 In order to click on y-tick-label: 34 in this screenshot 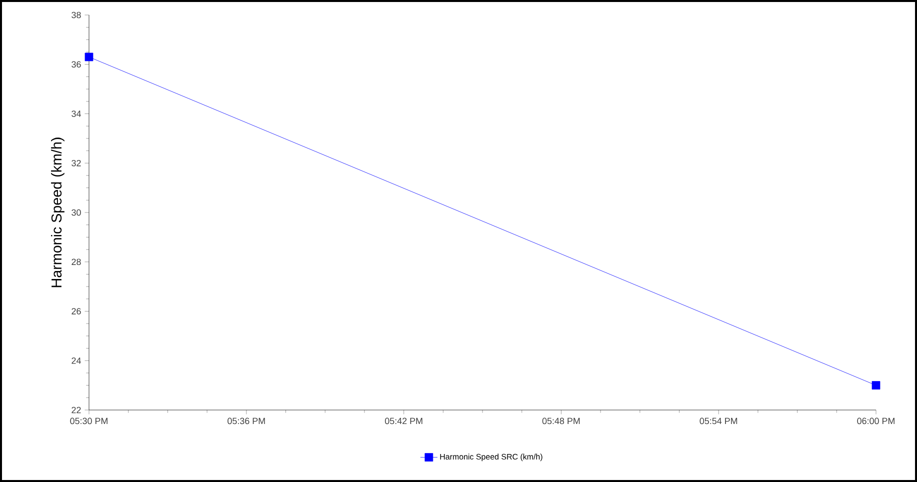, I will do `click(76, 113)`.